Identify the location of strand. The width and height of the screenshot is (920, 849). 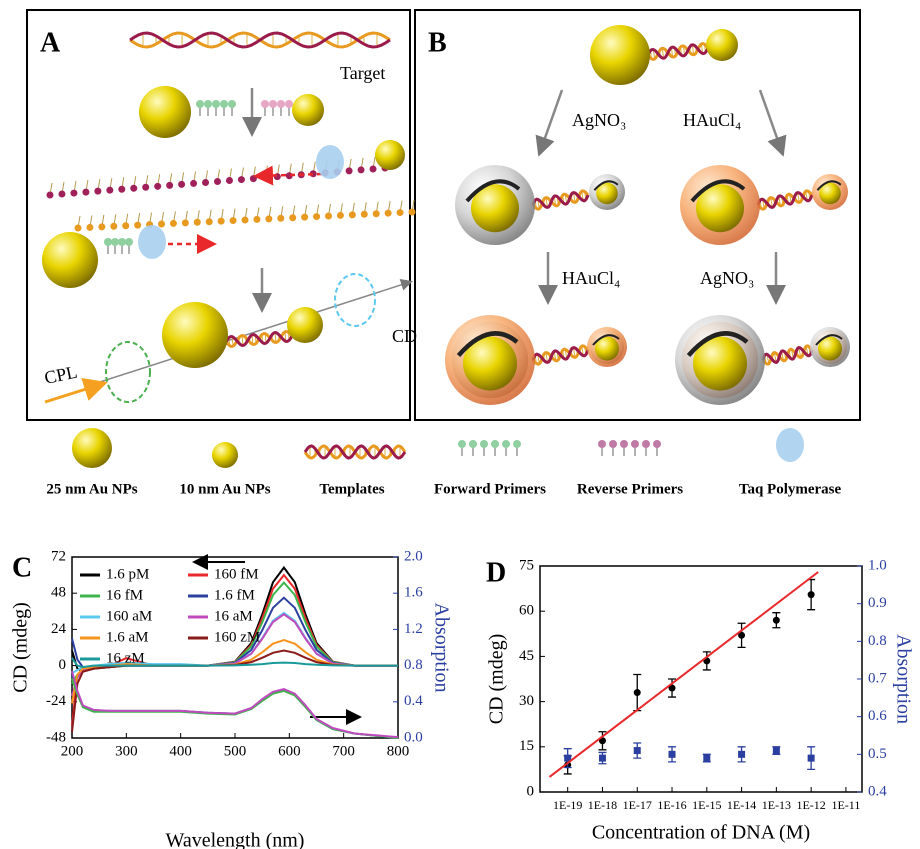
(560, 355).